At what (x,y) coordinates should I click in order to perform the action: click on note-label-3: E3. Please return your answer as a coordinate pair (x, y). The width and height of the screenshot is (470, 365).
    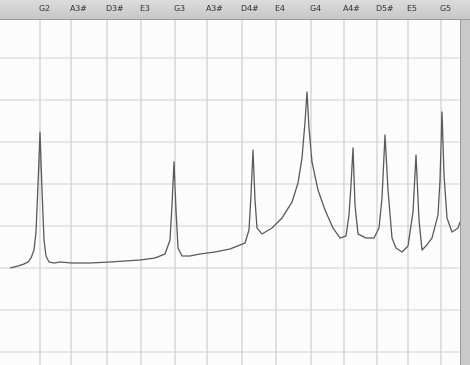
    Looking at the image, I should click on (145, 8).